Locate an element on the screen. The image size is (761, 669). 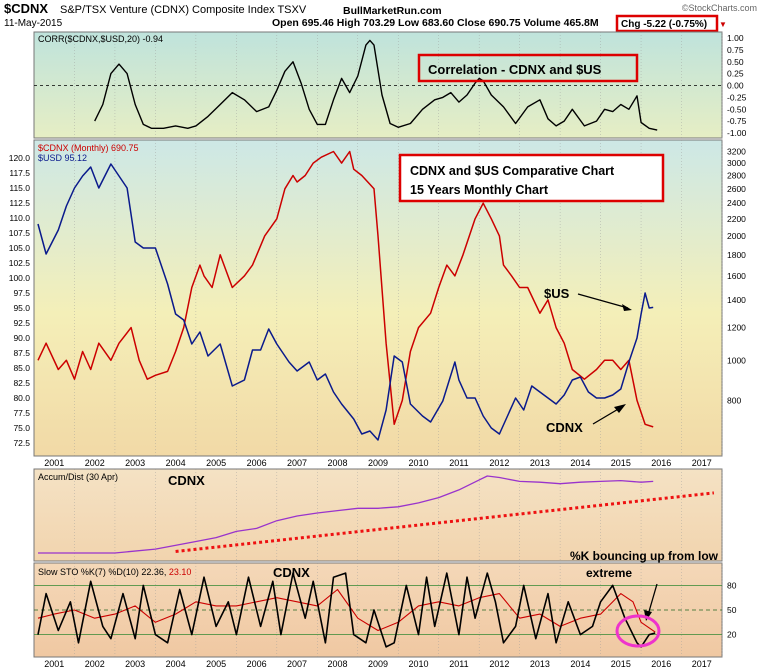
usd-axis-tick-label: 120.0 is located at coordinates (20, 158).